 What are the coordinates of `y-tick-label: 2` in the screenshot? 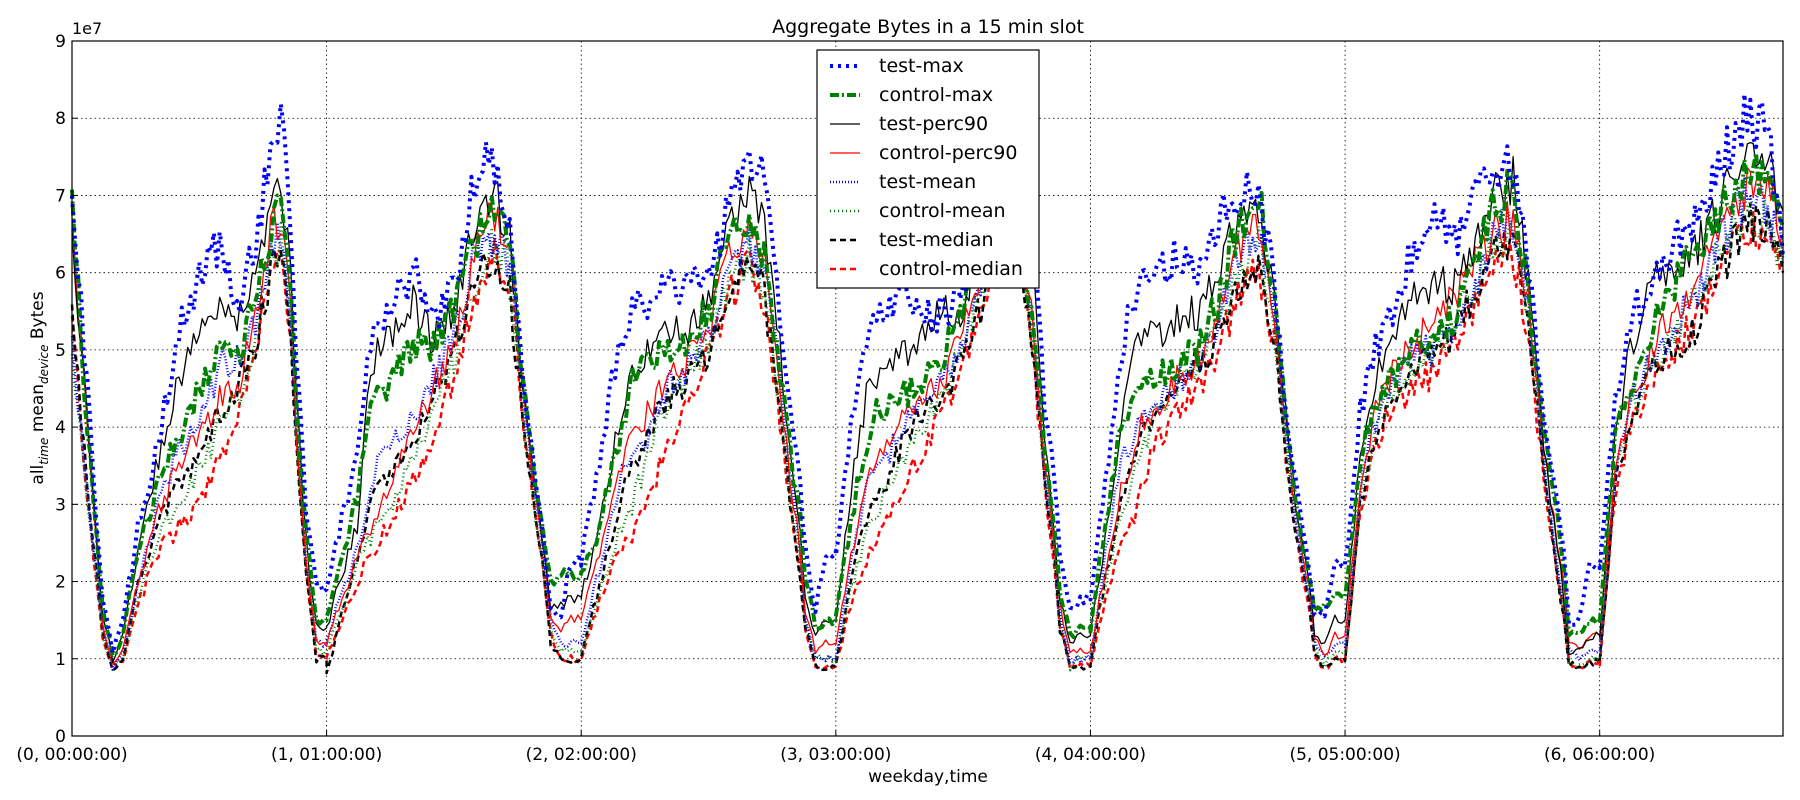 It's located at (60, 583).